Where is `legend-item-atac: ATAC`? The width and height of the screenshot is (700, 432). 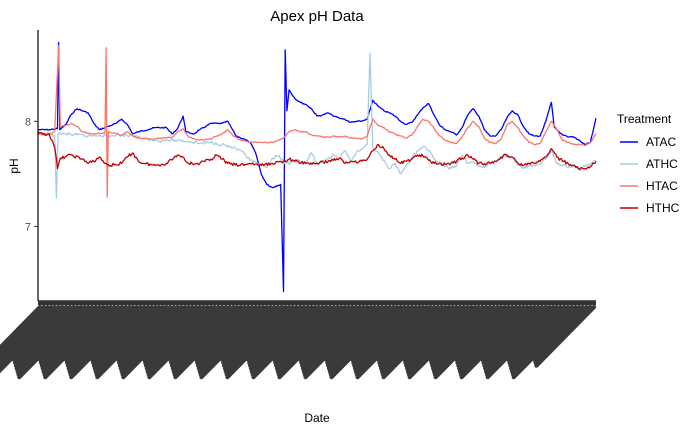
legend-item-atac: ATAC is located at coordinates (648, 142).